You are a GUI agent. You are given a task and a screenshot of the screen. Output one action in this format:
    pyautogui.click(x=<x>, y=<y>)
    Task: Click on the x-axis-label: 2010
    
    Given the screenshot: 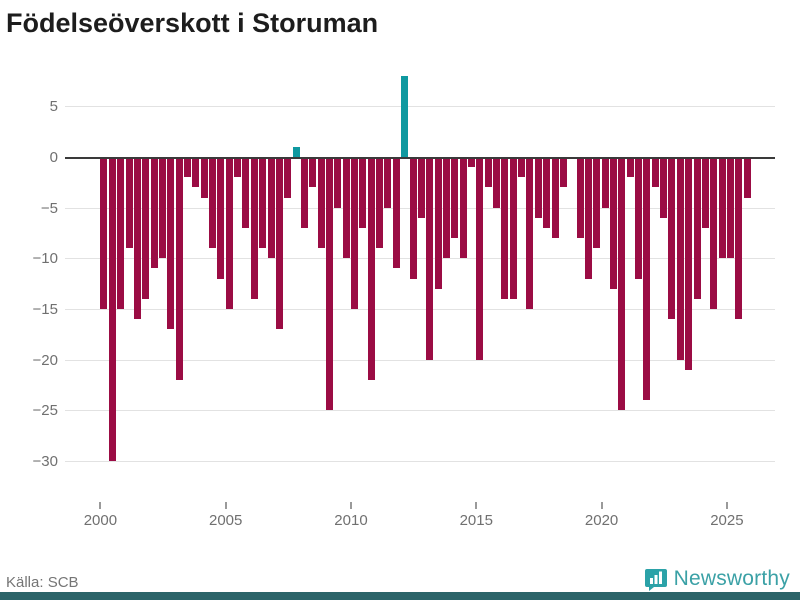 What is the action you would take?
    pyautogui.click(x=351, y=520)
    